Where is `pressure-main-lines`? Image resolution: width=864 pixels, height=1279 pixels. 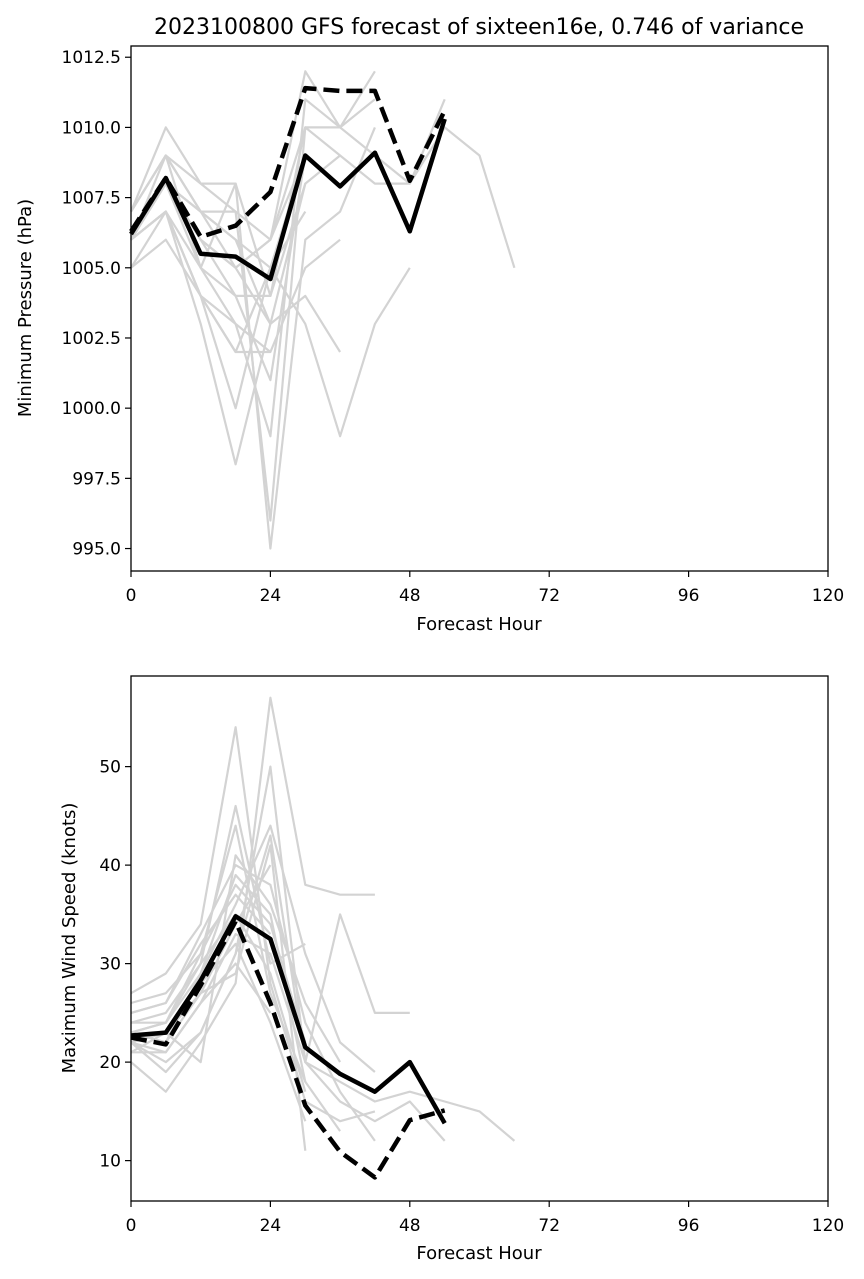 pressure-main-lines is located at coordinates (288, 183).